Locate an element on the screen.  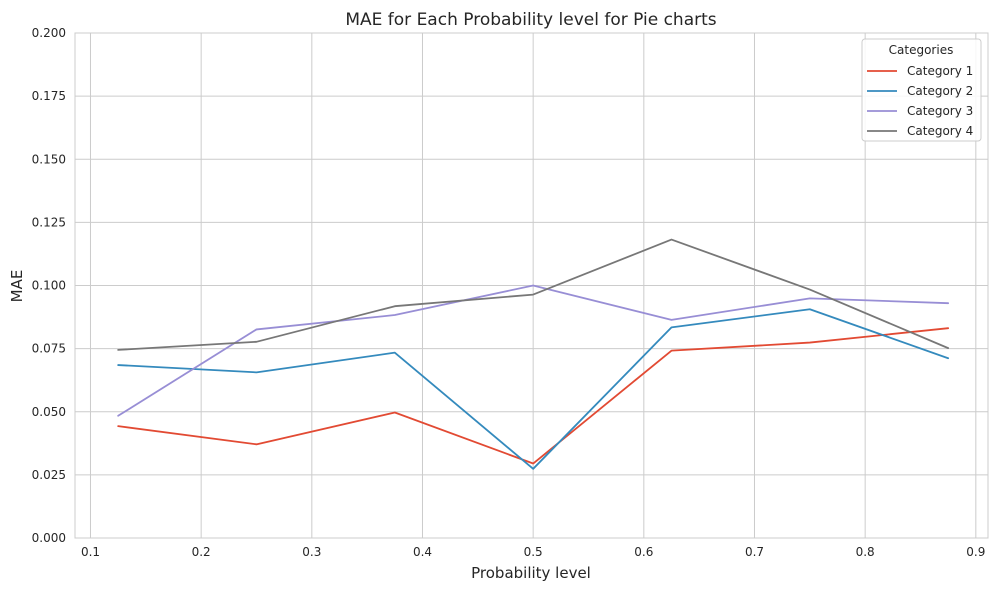
y-tick-label: 0.025 is located at coordinates (49, 475).